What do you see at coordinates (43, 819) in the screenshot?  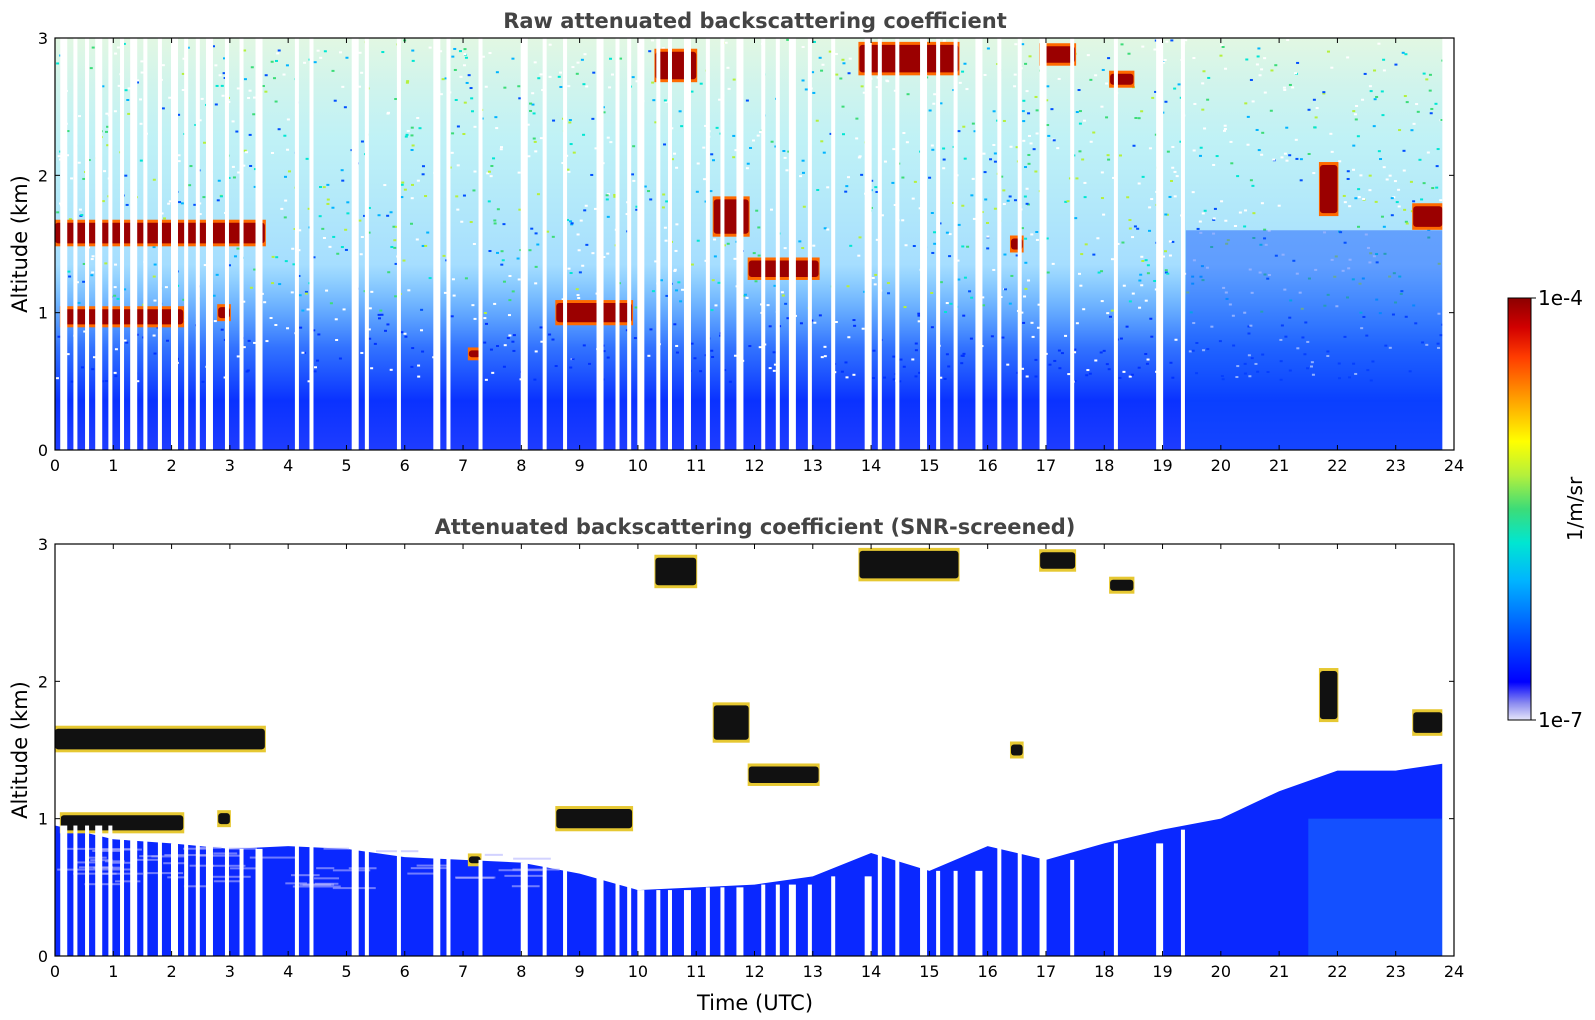 I see `y-tick-label: 1` at bounding box center [43, 819].